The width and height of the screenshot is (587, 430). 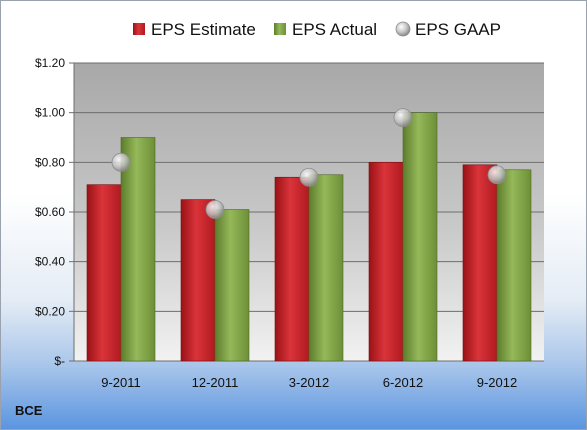 What do you see at coordinates (334, 29) in the screenshot?
I see `legend-label: EPS Actual` at bounding box center [334, 29].